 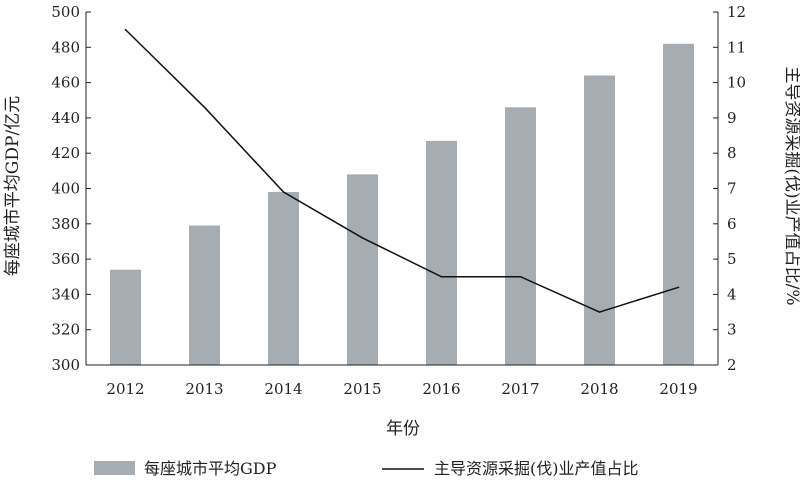 I want to click on y-right-tick-label: 3, so click(x=732, y=330).